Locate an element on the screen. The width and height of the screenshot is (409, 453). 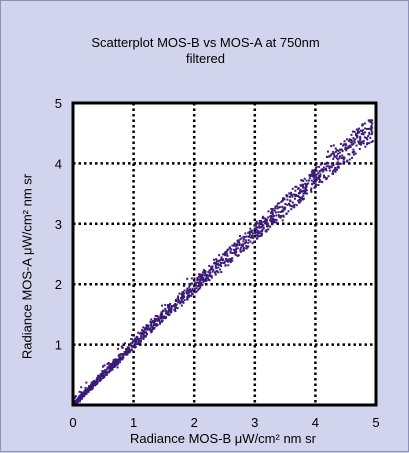
chart-subtitle: filtered is located at coordinates (205, 58).